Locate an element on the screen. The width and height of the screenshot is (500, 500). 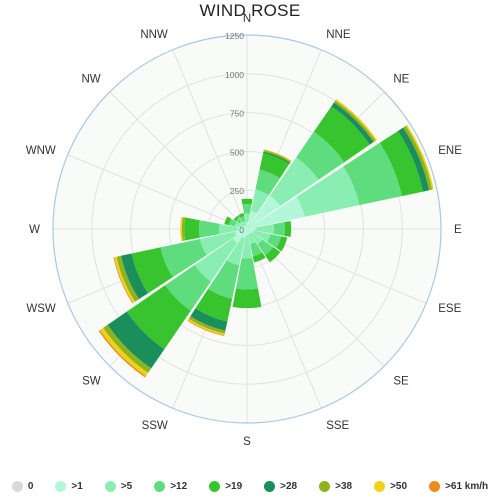
direction-label-NNW: NNW is located at coordinates (154, 35).